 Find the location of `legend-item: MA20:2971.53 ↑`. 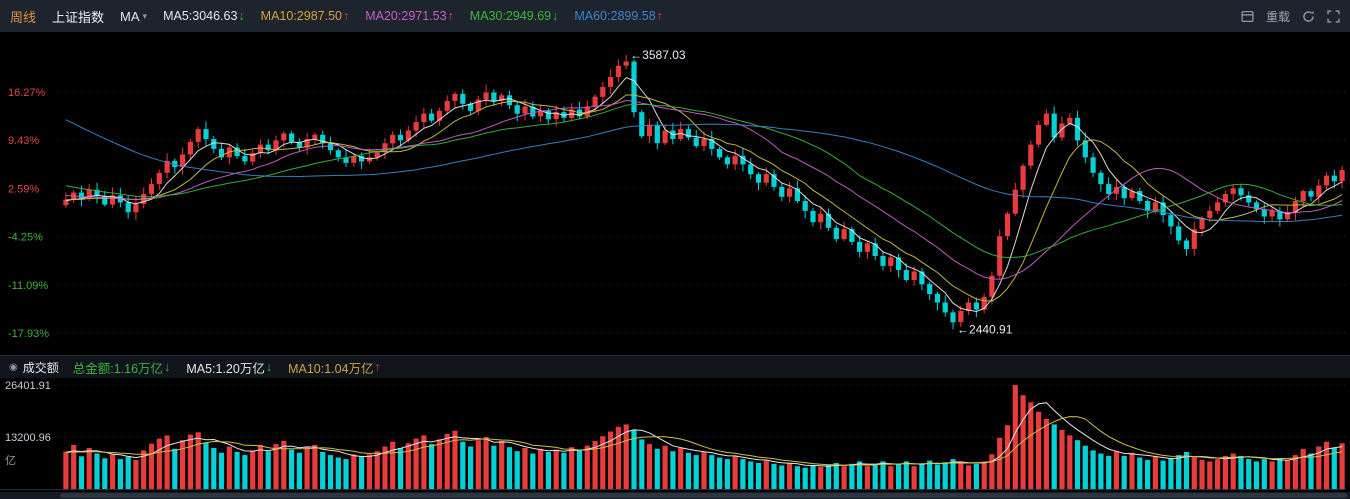

legend-item: MA20:2971.53 ↑ is located at coordinates (409, 16).